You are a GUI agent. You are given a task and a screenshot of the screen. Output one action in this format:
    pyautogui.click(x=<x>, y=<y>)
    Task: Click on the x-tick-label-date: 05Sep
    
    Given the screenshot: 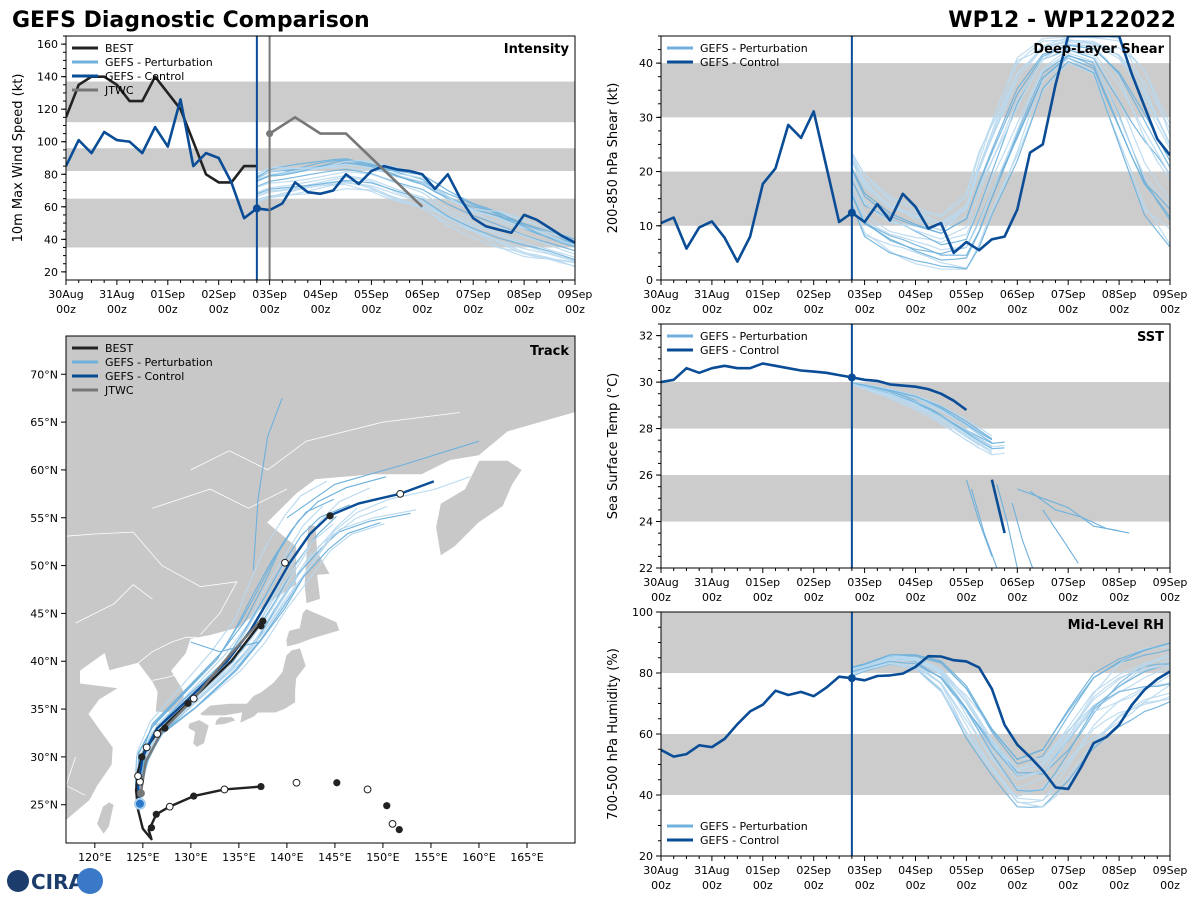 What is the action you would take?
    pyautogui.click(x=966, y=294)
    